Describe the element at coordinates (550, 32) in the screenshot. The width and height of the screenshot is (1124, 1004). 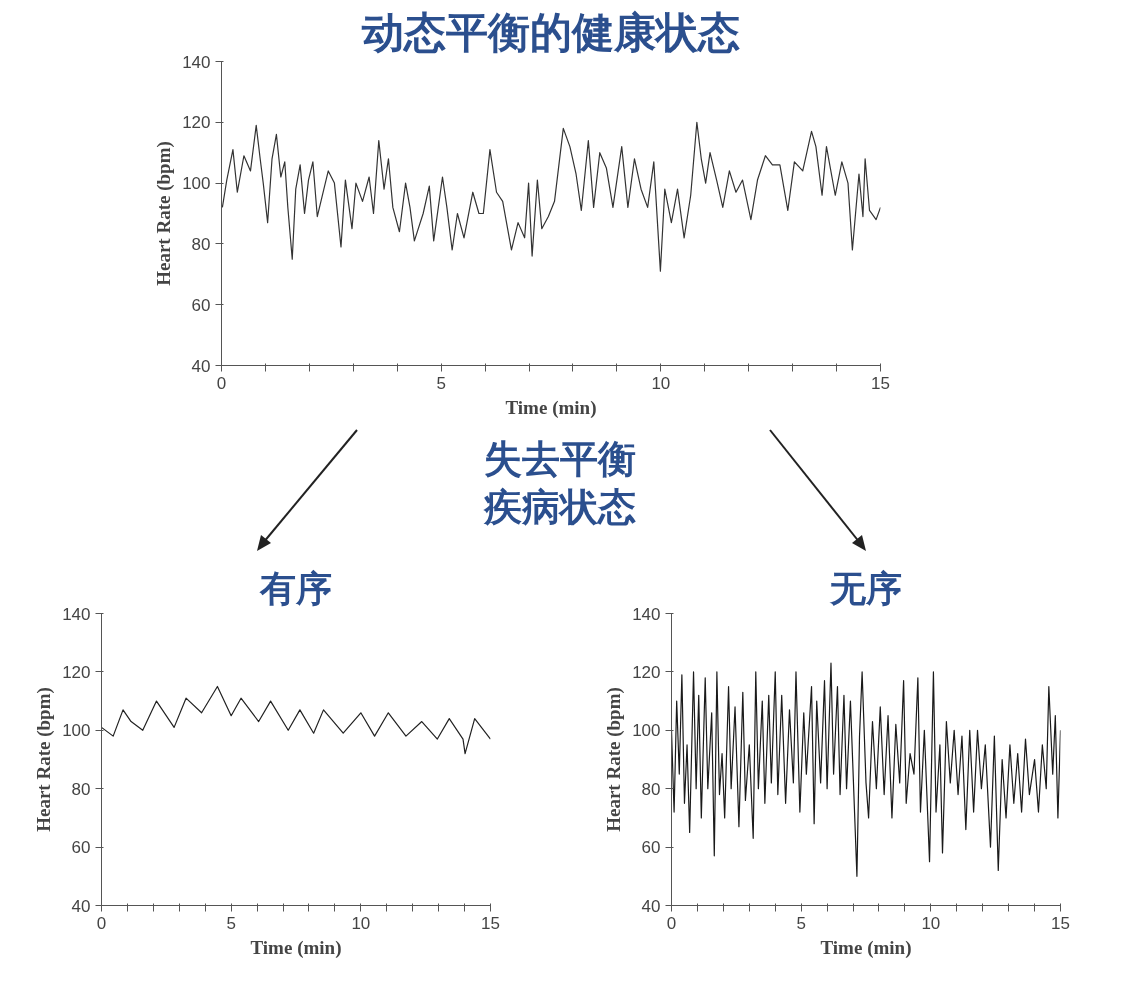
I see `chart-title: 动态平衡的健康状态` at that location.